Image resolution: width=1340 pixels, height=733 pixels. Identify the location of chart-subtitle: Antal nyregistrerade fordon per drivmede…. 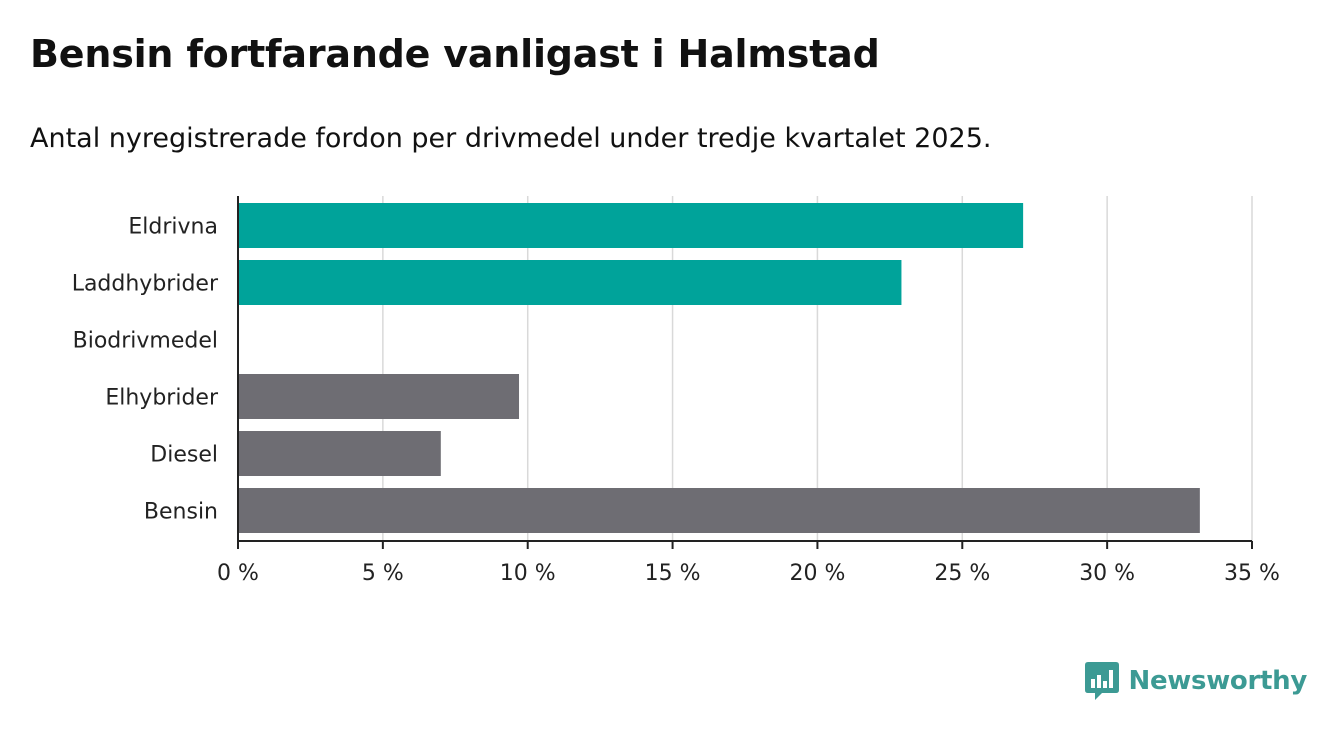
(511, 138).